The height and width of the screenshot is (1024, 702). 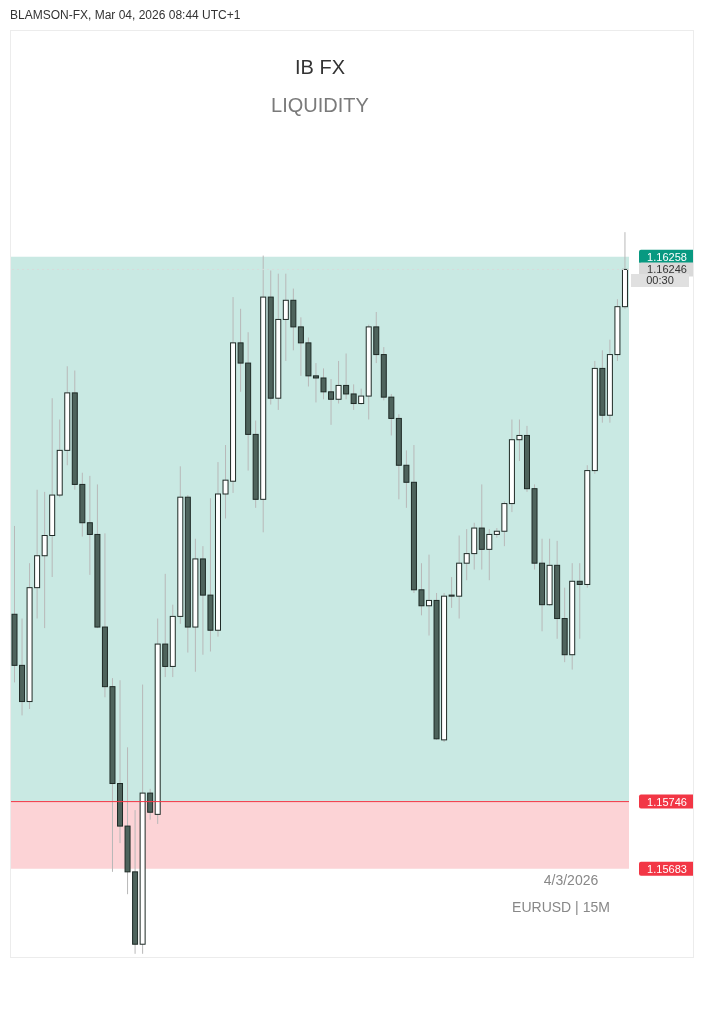 I want to click on y-tick-label: 1.15746, so click(x=667, y=801).